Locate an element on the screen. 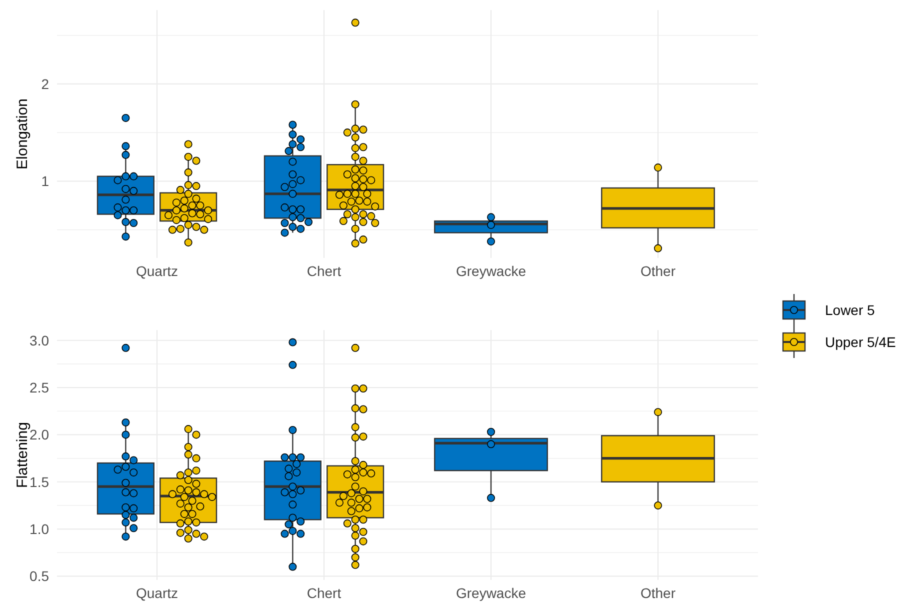 This screenshot has width=913, height=602. legend-label: Upper 5/4E is located at coordinates (860, 342).